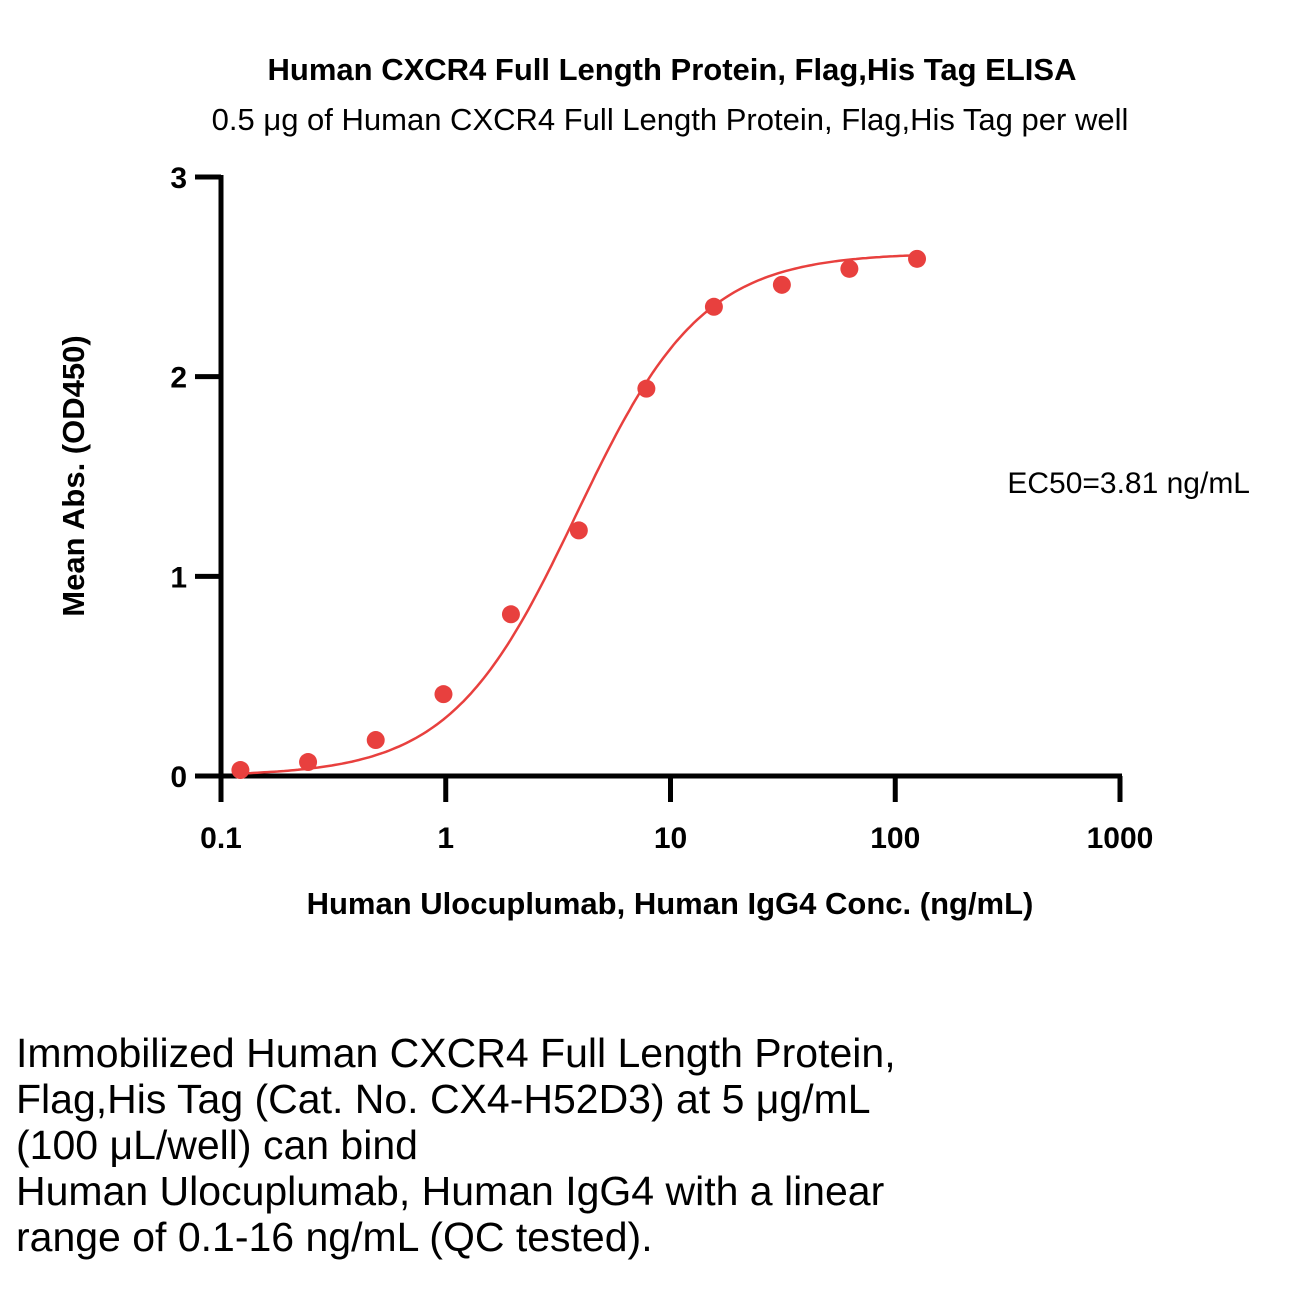 This screenshot has width=1295, height=1308. I want to click on x-tick-label: 100, so click(895, 838).